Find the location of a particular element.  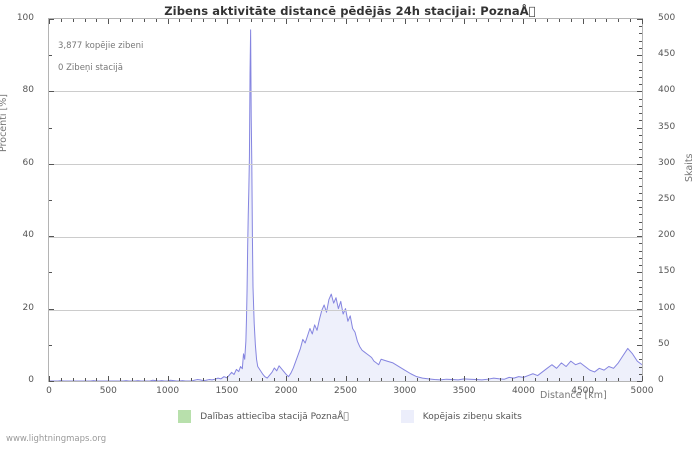

y-left-tick-0: 0 is located at coordinates (31, 380).